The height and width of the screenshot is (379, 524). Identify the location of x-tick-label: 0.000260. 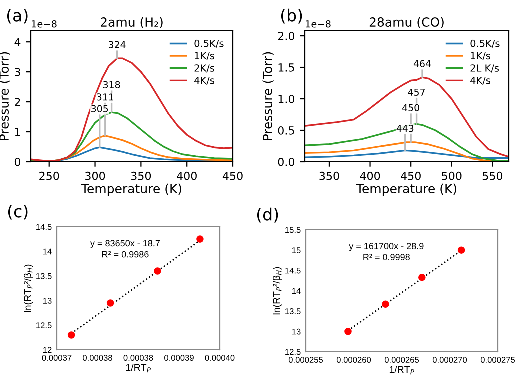
(354, 360).